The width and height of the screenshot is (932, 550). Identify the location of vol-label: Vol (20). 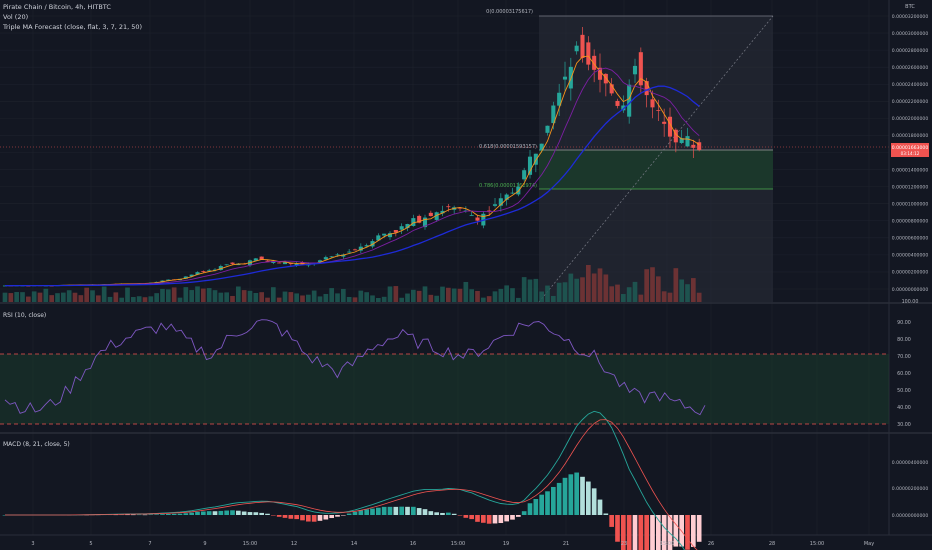
(16, 17).